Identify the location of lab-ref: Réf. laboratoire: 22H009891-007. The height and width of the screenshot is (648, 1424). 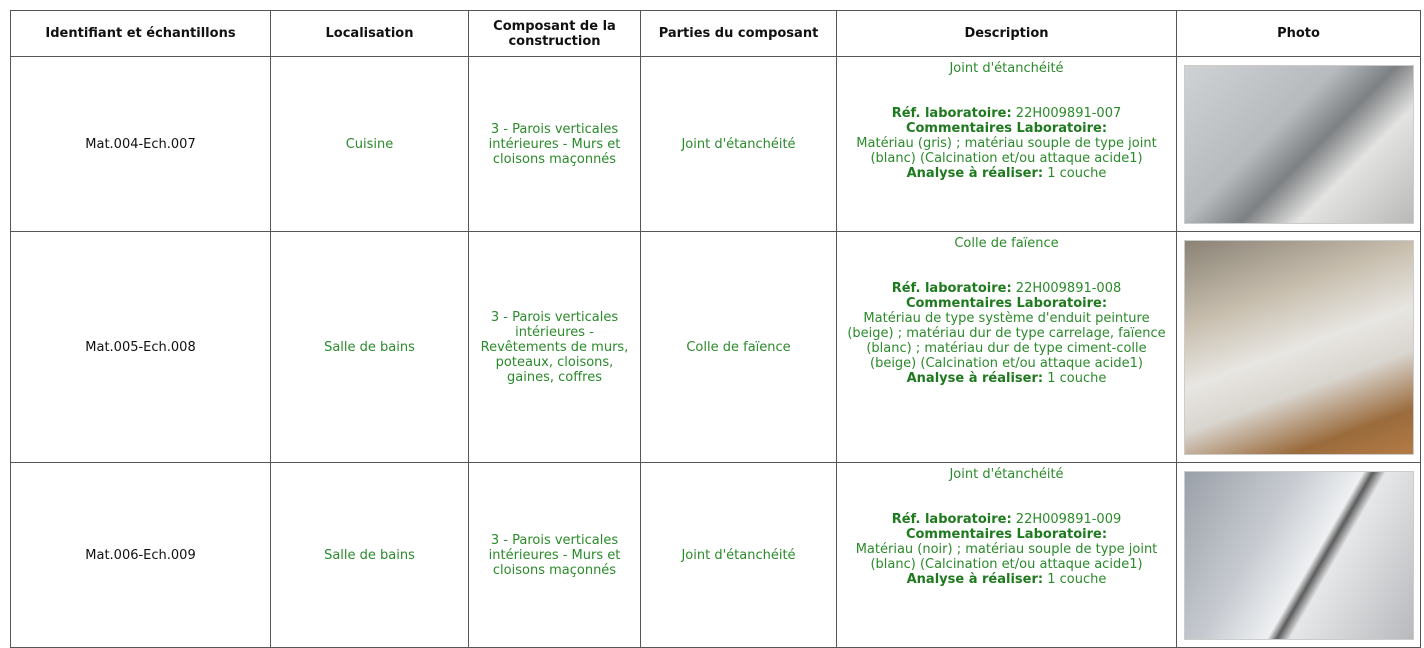
(1006, 113).